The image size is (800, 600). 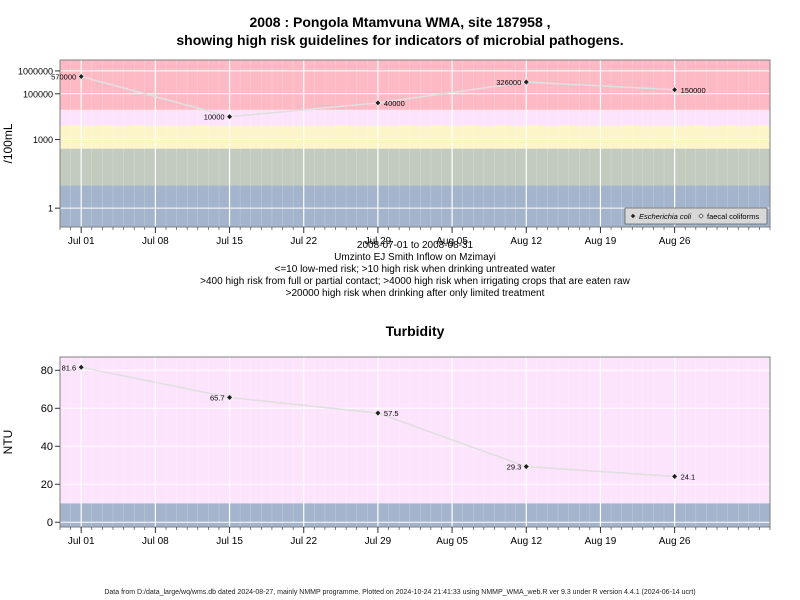 What do you see at coordinates (47, 485) in the screenshot?
I see `turbidity-y-tick-label: 20` at bounding box center [47, 485].